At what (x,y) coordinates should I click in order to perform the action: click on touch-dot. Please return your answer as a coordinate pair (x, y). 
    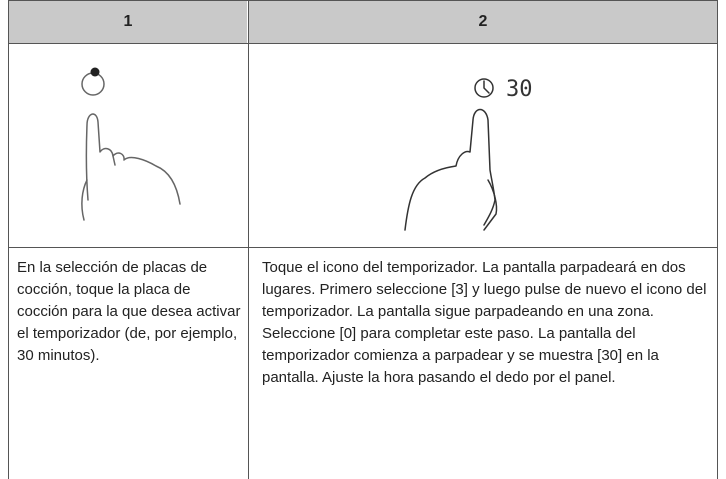
    Looking at the image, I should click on (95, 72).